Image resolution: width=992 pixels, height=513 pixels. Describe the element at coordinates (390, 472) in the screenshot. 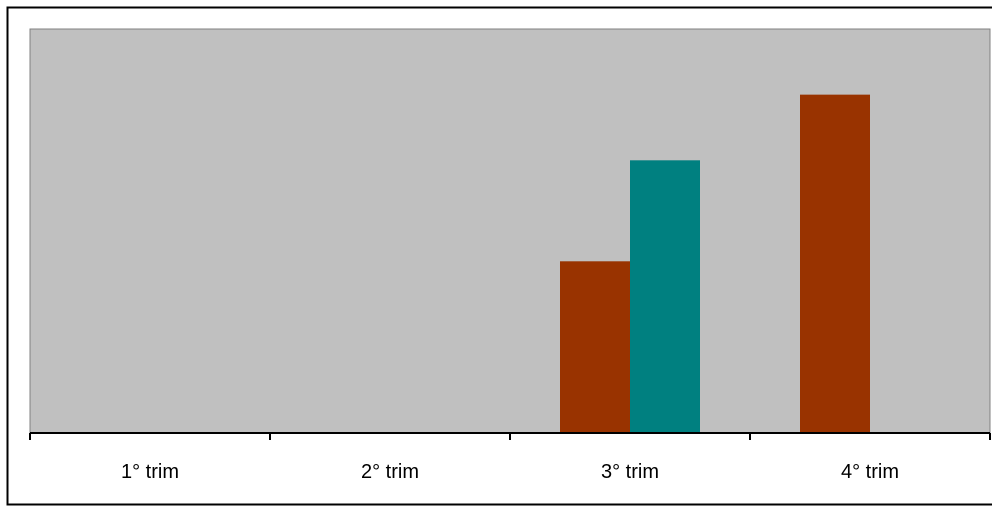

I see `x-tick-label: 2° trim` at that location.